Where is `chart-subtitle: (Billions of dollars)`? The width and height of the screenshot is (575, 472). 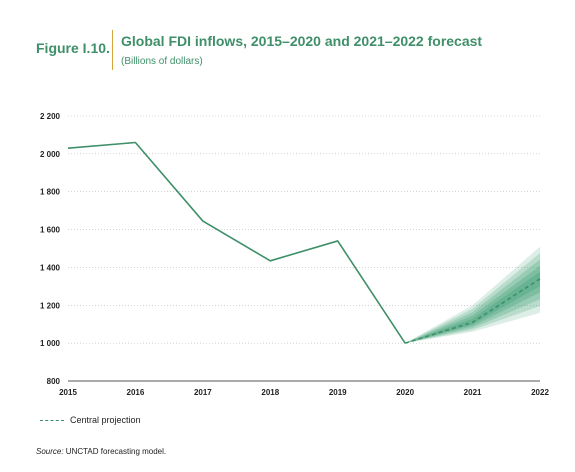 chart-subtitle: (Billions of dollars) is located at coordinates (162, 61).